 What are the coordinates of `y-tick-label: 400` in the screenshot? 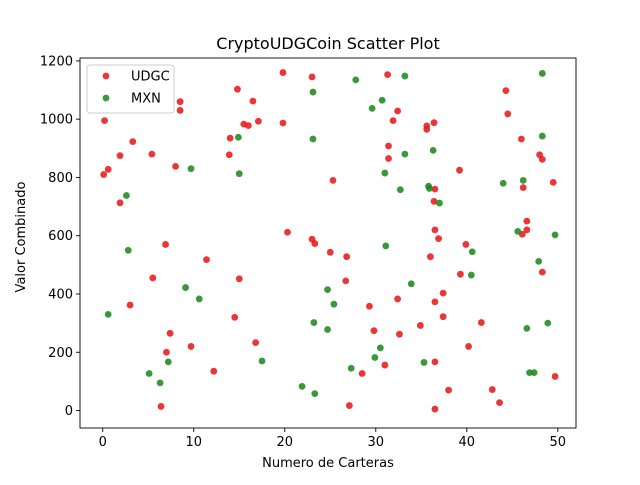 It's located at (60, 294).